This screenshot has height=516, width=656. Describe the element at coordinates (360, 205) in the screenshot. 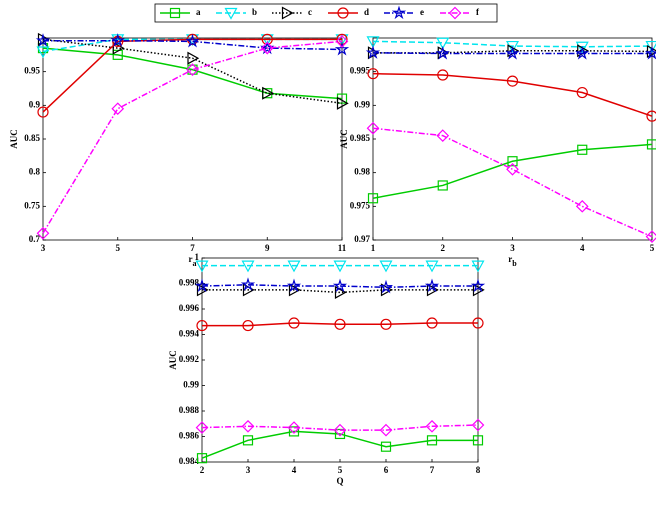

I see `y-tick-label: 0.975` at that location.